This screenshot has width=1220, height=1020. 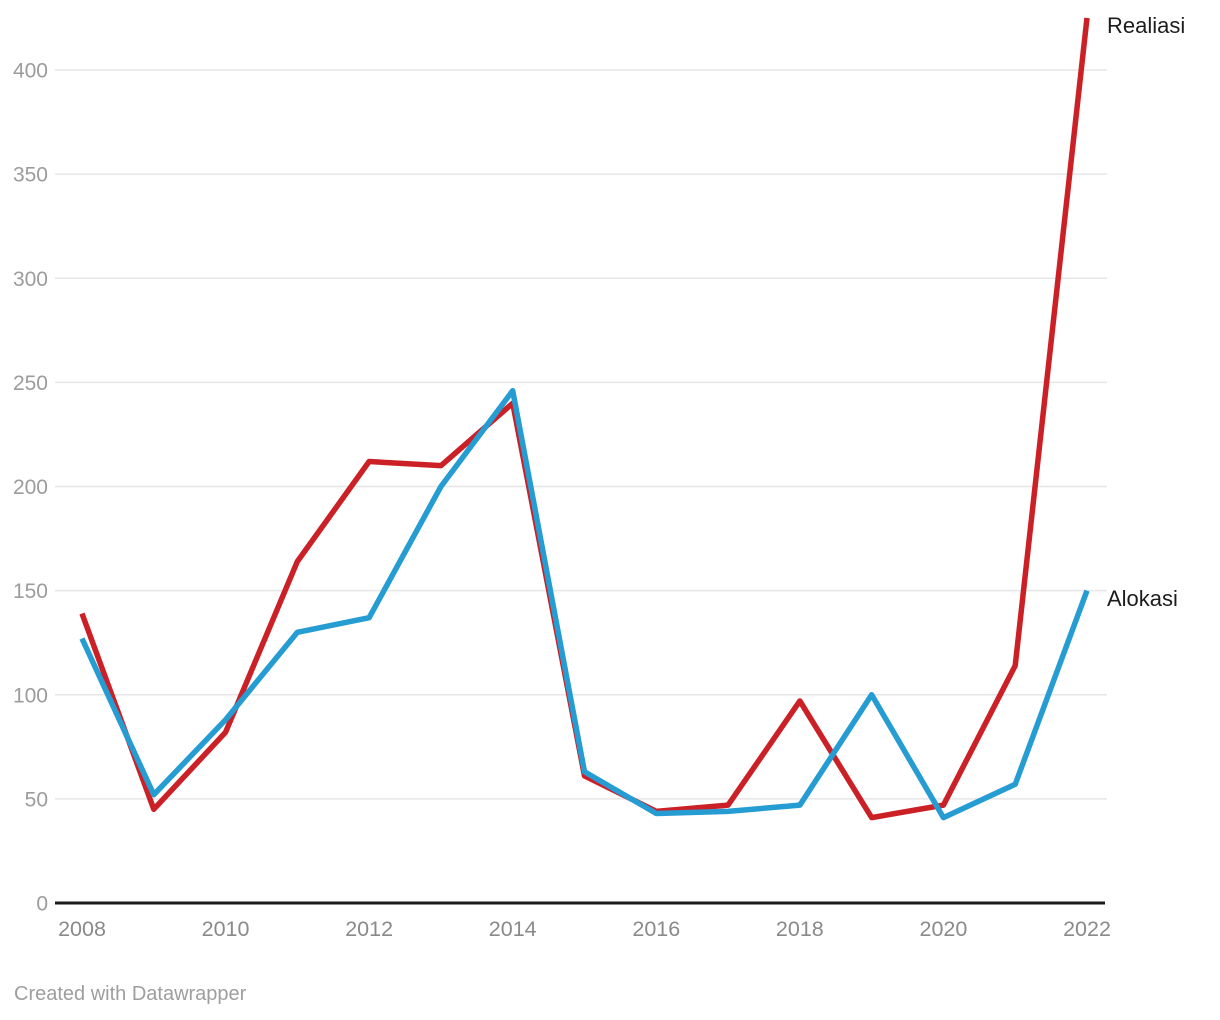 I want to click on x-tick-label: 2018, so click(x=800, y=929).